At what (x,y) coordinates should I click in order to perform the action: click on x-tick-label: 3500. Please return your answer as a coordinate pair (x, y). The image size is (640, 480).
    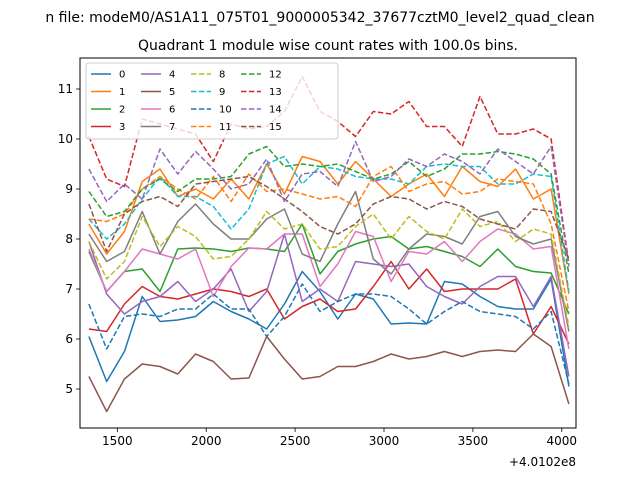
    Looking at the image, I should click on (473, 441).